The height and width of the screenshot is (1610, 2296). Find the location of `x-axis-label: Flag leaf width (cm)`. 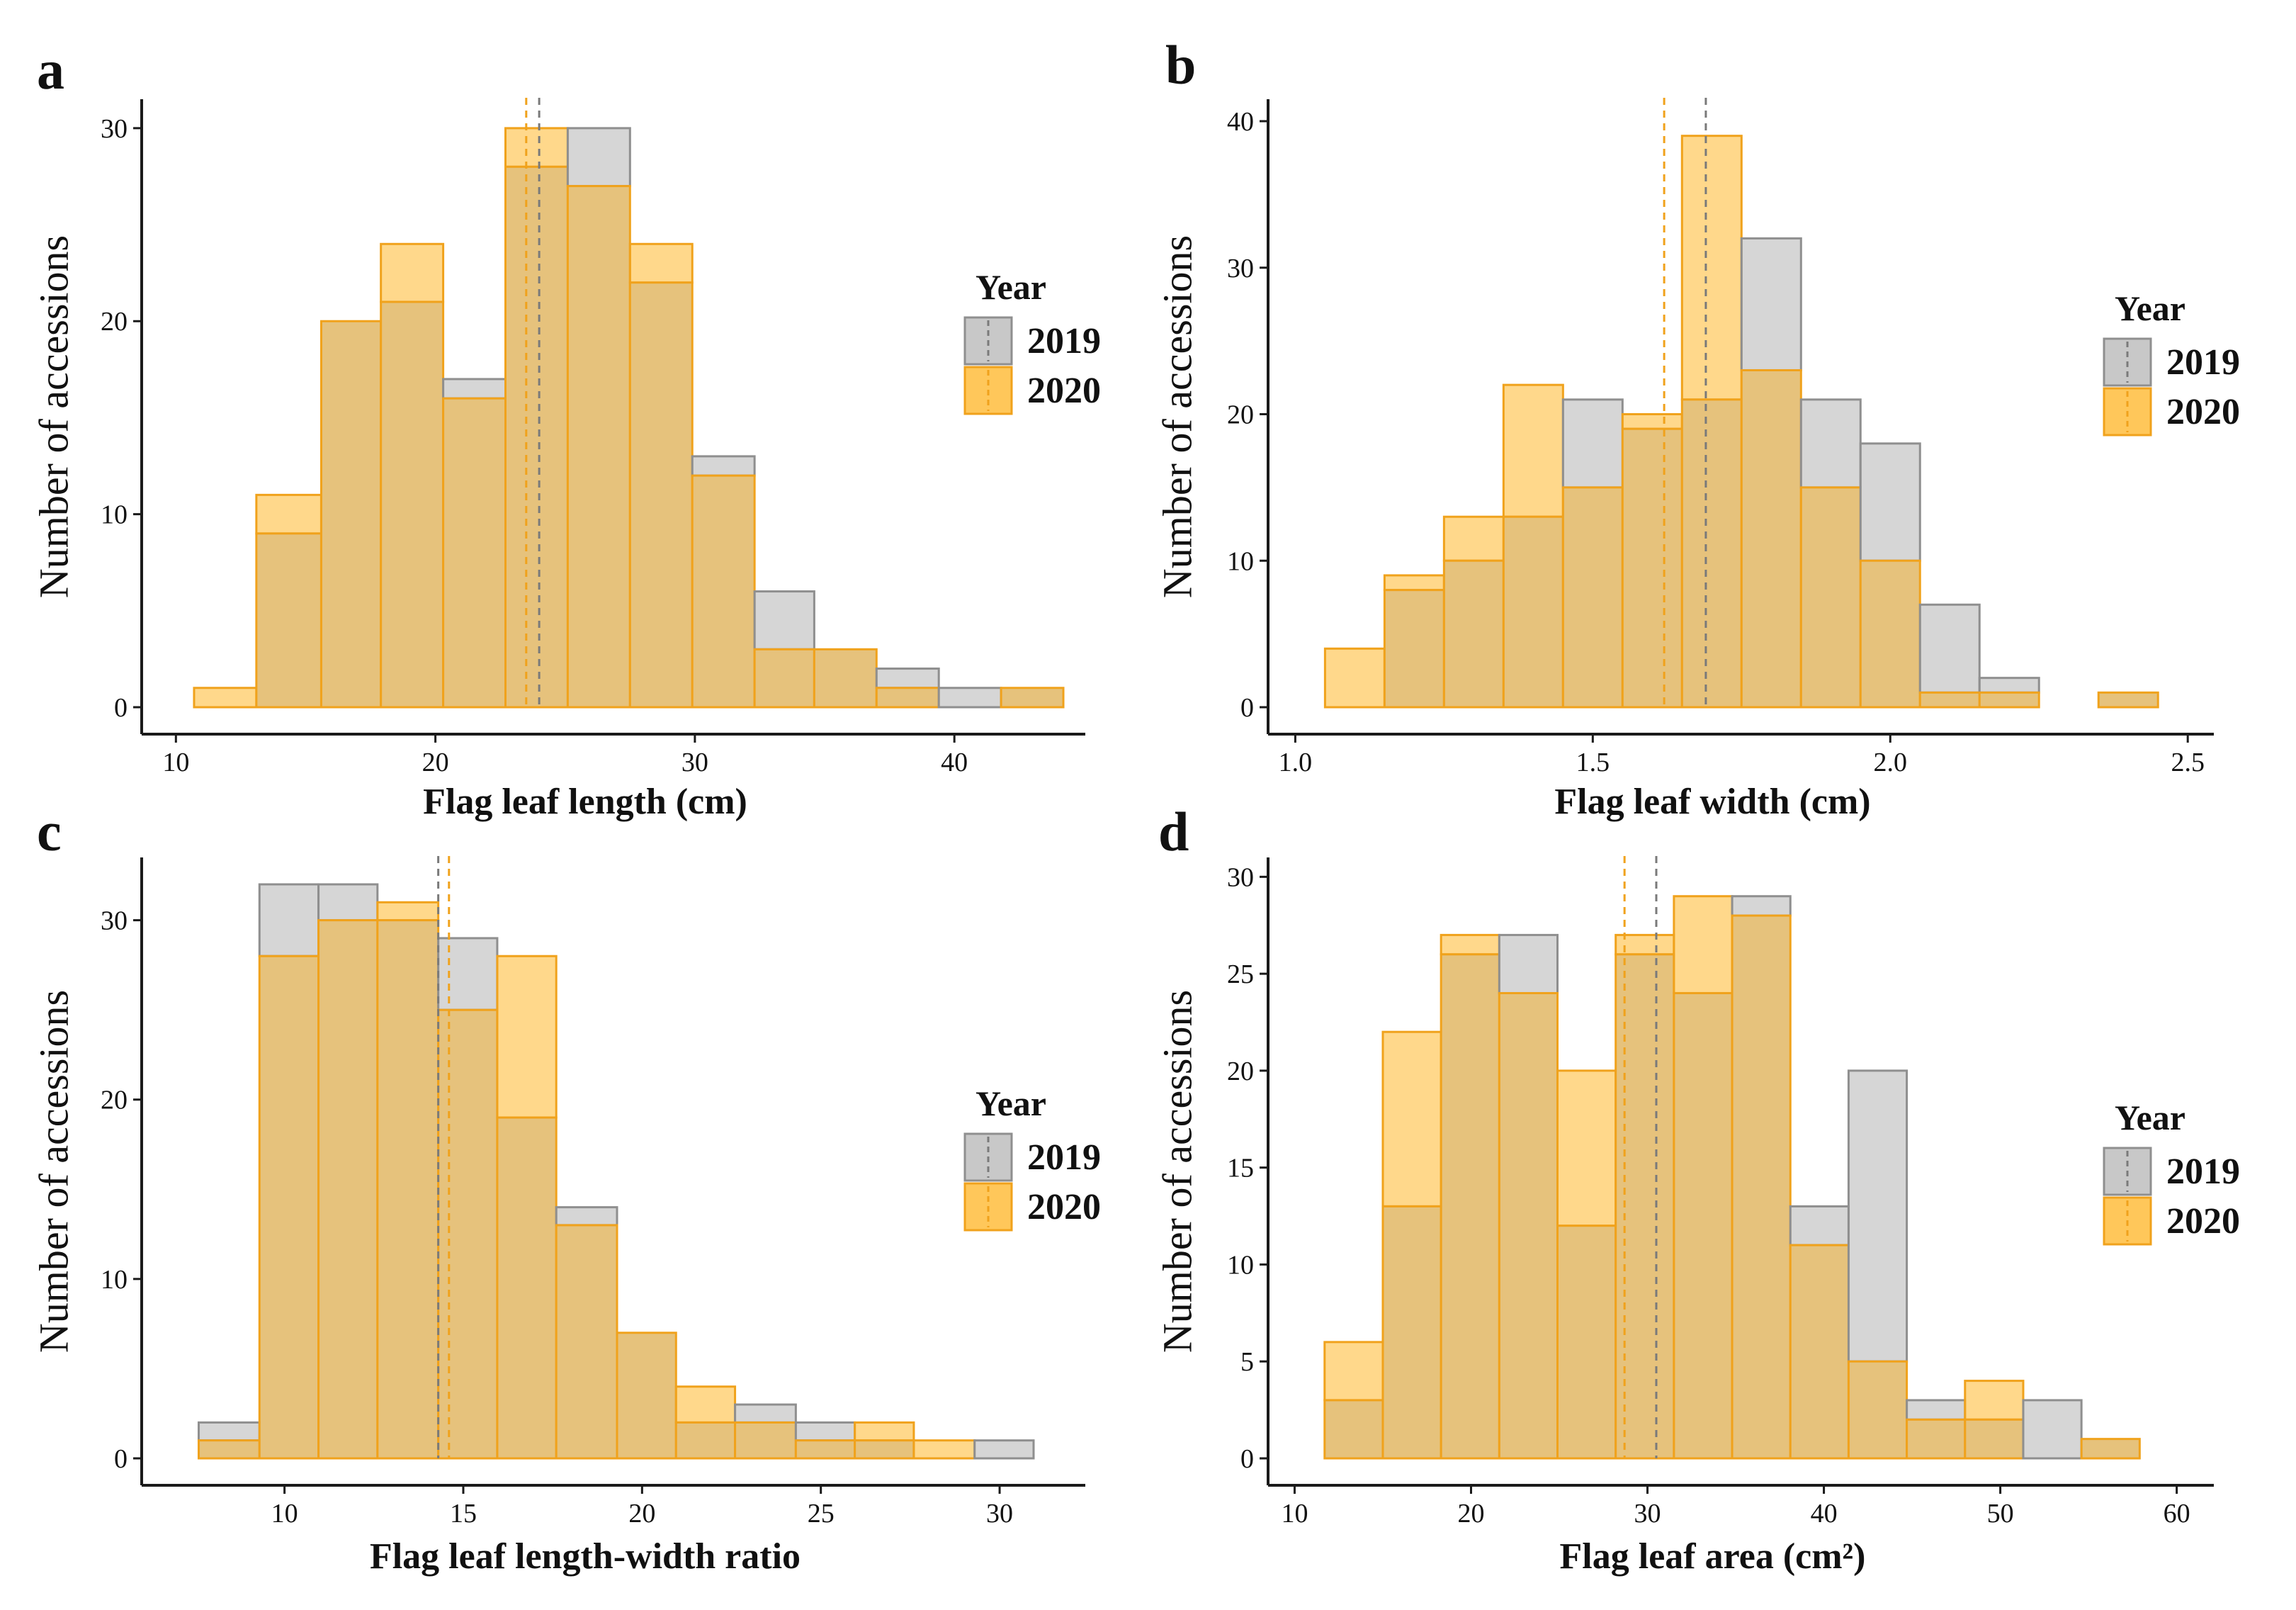

x-axis-label: Flag leaf width (cm) is located at coordinates (1712, 802).